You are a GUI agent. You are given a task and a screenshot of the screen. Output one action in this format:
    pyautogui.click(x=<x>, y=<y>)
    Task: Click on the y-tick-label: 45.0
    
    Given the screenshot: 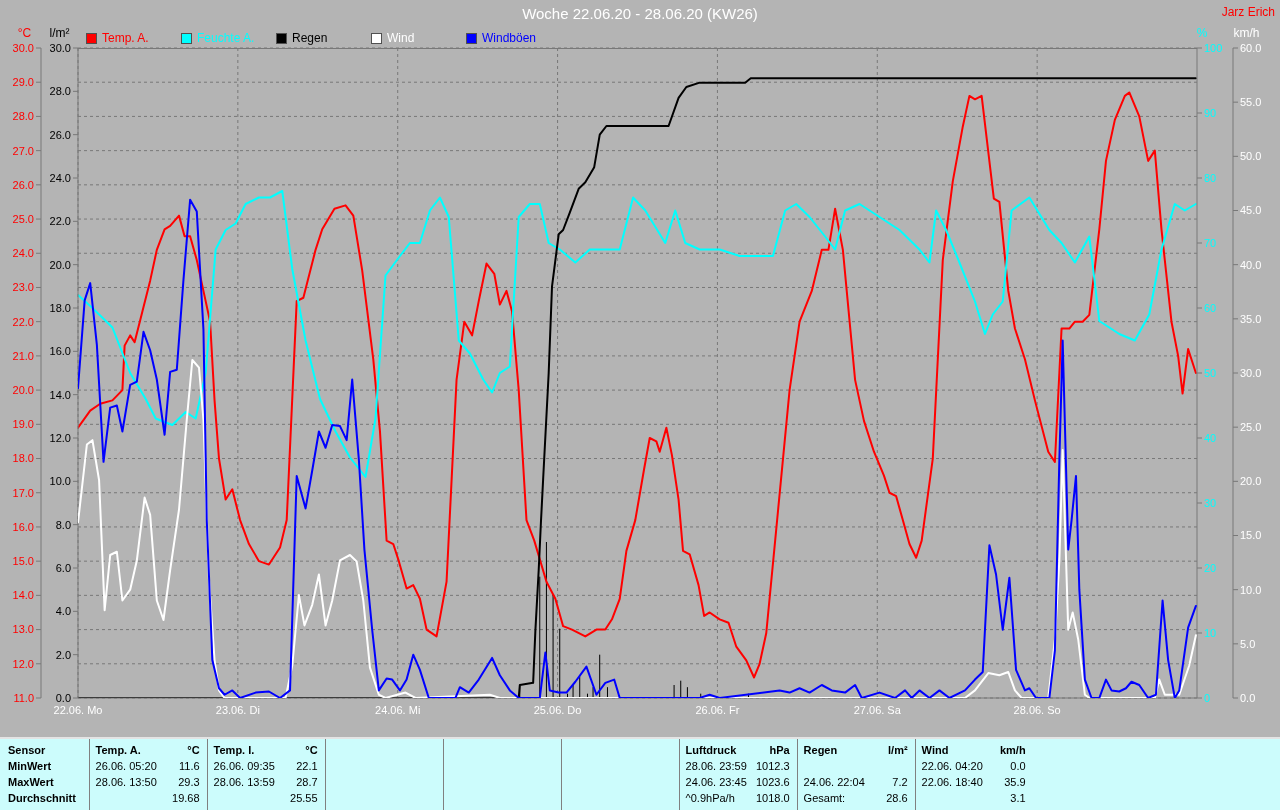 What is the action you would take?
    pyautogui.click(x=1251, y=210)
    